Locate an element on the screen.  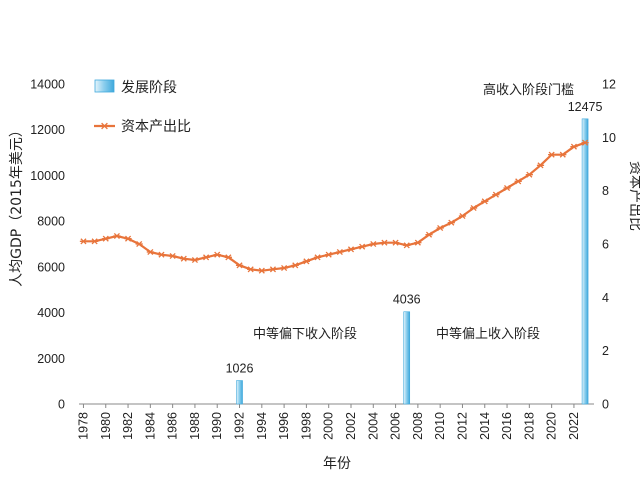
legend-line-marker is located at coordinates (104, 126).